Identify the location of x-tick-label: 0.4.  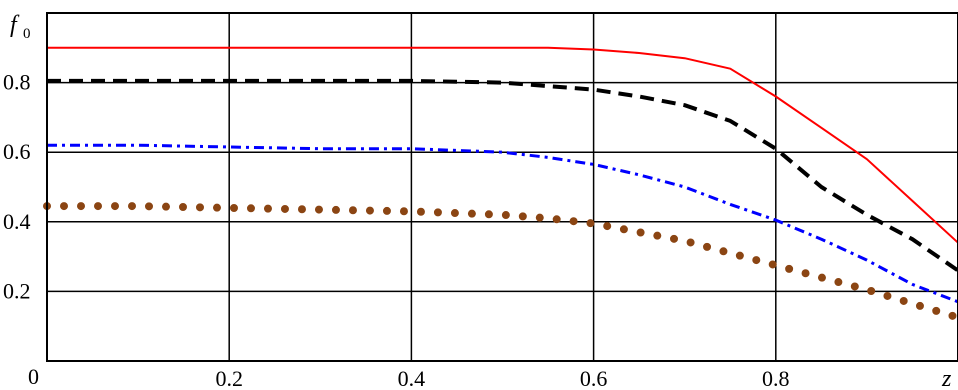
(412, 378).